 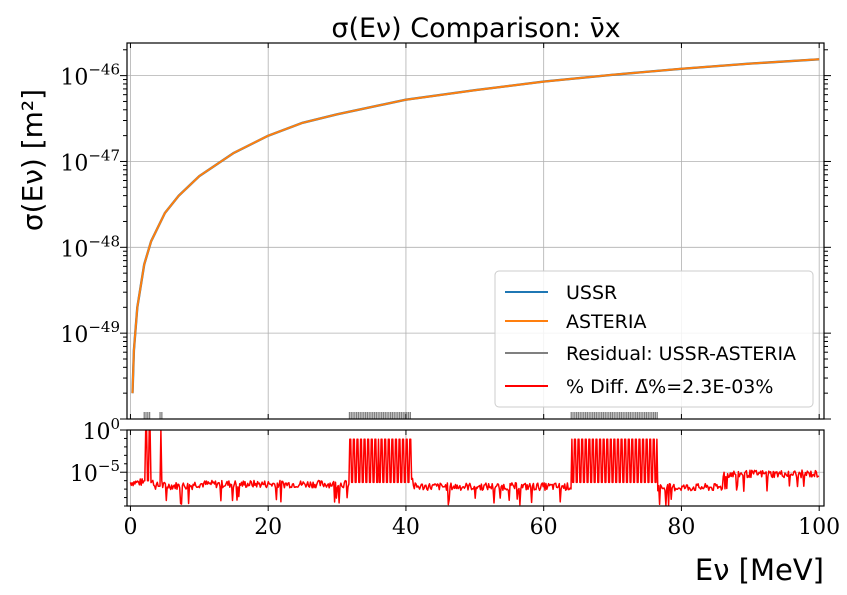 What do you see at coordinates (101, 430) in the screenshot?
I see `bottom-y-tick-label: 10⁰` at bounding box center [101, 430].